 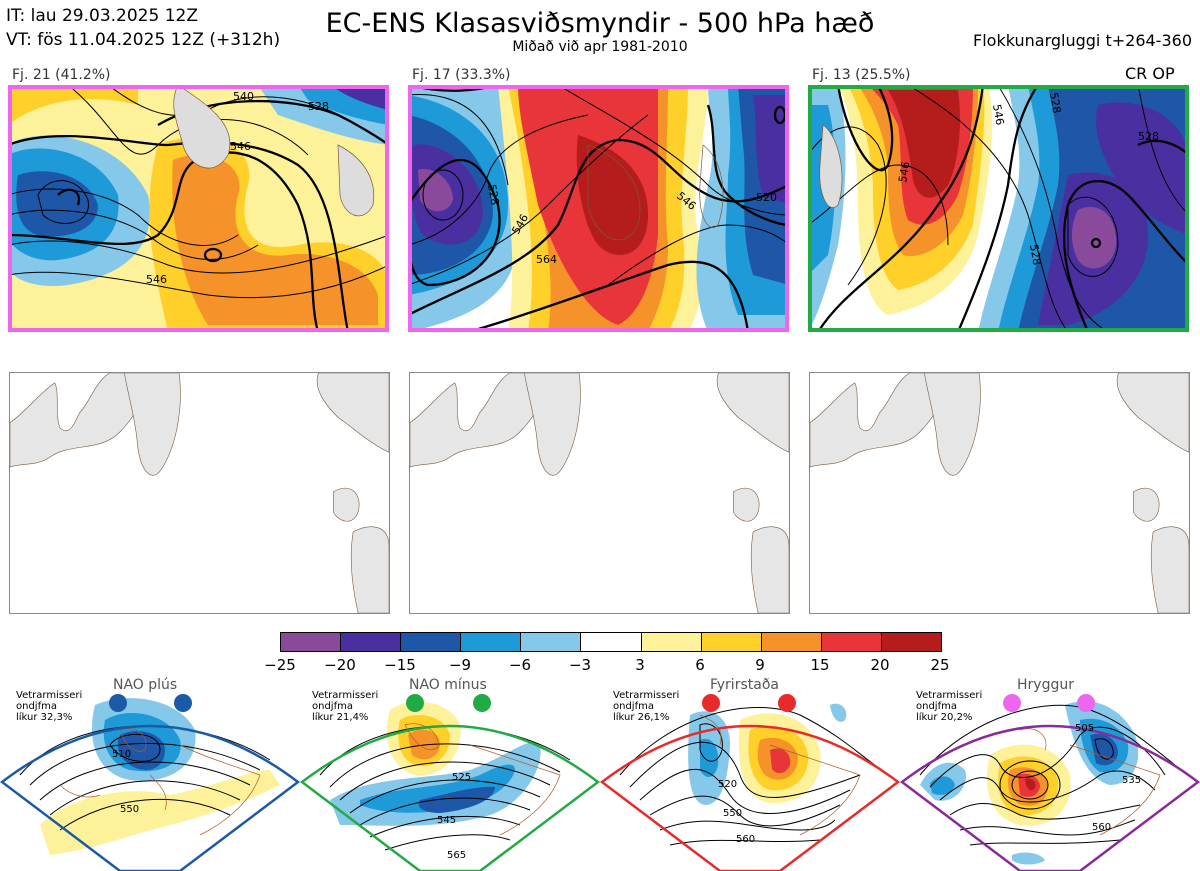 What do you see at coordinates (400, 665) in the screenshot?
I see `colorbar-tick: −15` at bounding box center [400, 665].